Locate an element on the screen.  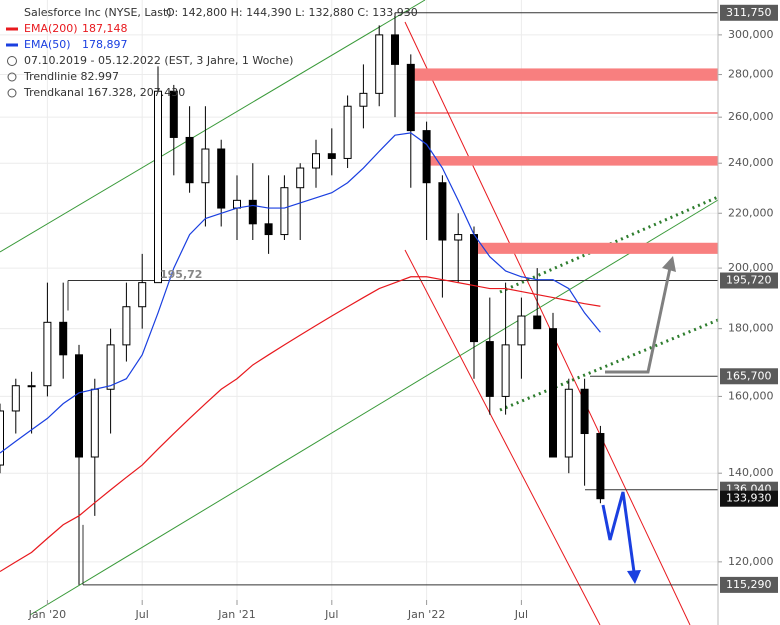
x-tick-label: Jan '21 is located at coordinates (236, 614).